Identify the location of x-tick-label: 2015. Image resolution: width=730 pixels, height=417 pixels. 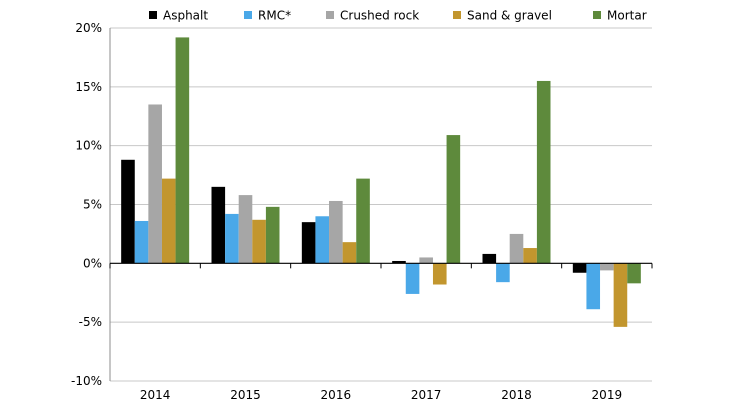
(245, 395).